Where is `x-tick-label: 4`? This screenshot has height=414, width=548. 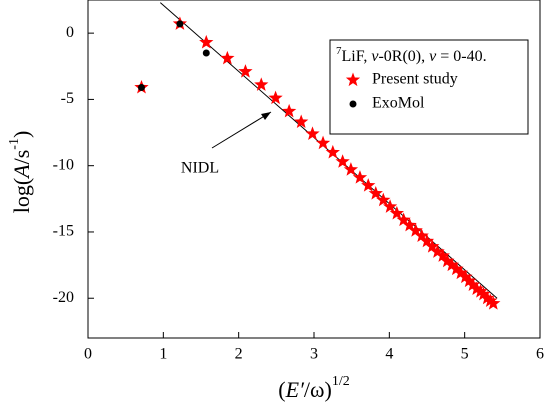 x-tick-label: 4 is located at coordinates (389, 354).